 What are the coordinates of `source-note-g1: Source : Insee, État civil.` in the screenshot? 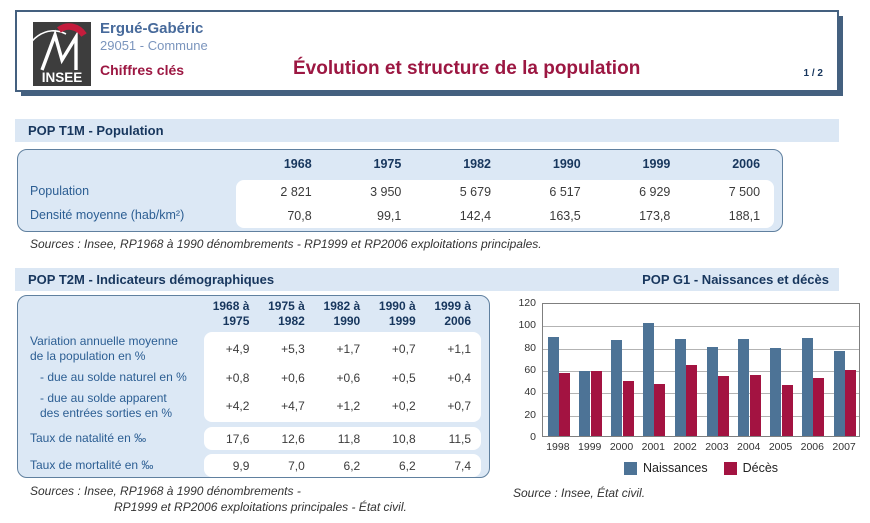 It's located at (579, 493).